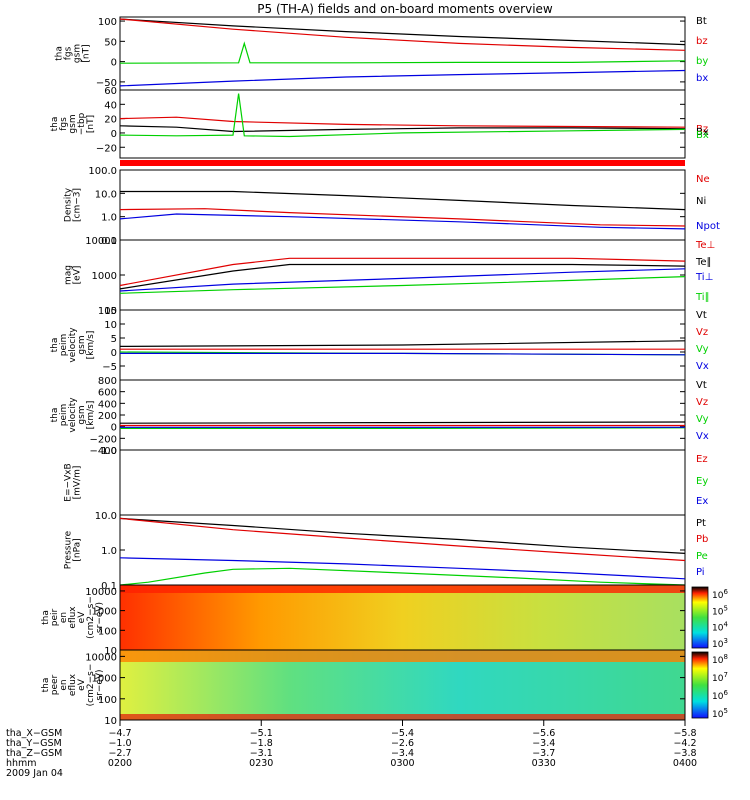  I want to click on heatmap-band-low, so click(402, 717).